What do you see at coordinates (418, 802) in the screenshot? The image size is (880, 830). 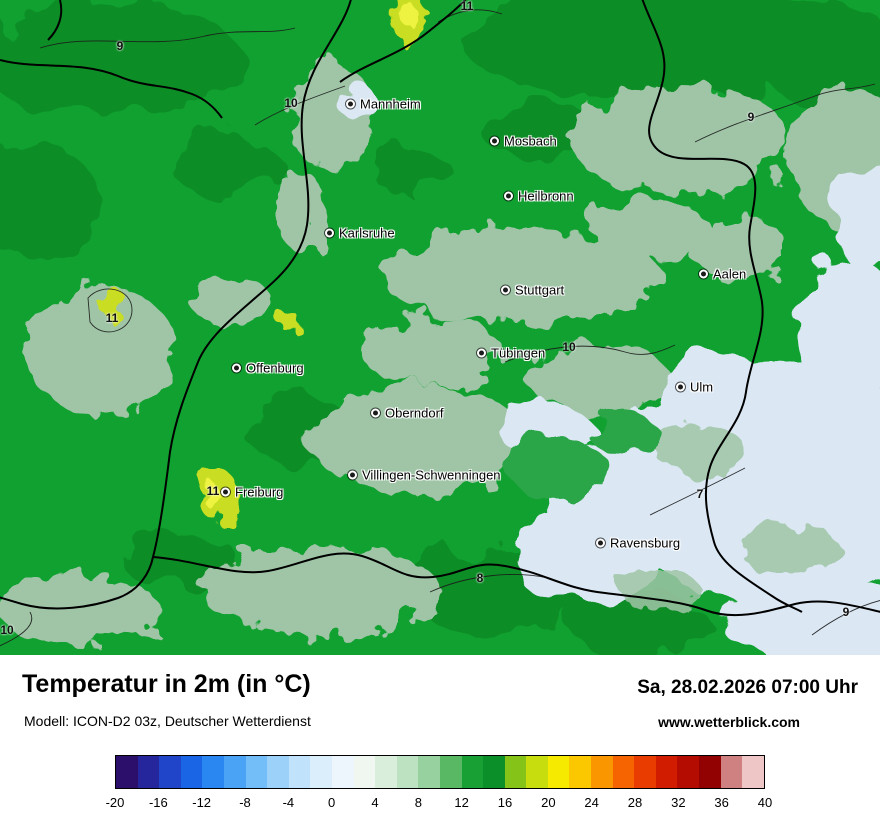 I see `colorbar-tick-label: 8` at bounding box center [418, 802].